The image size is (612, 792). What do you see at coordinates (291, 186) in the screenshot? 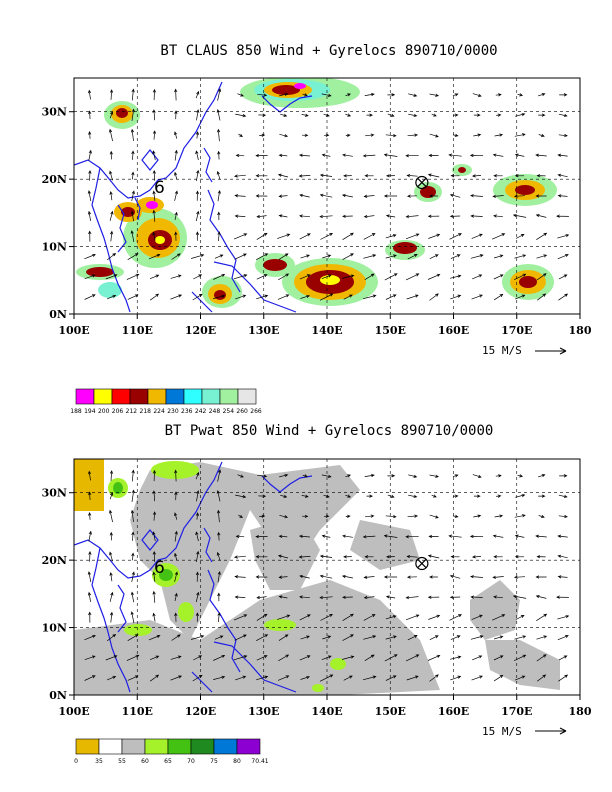
I see `claus-gyre-markers: 6` at bounding box center [291, 186].